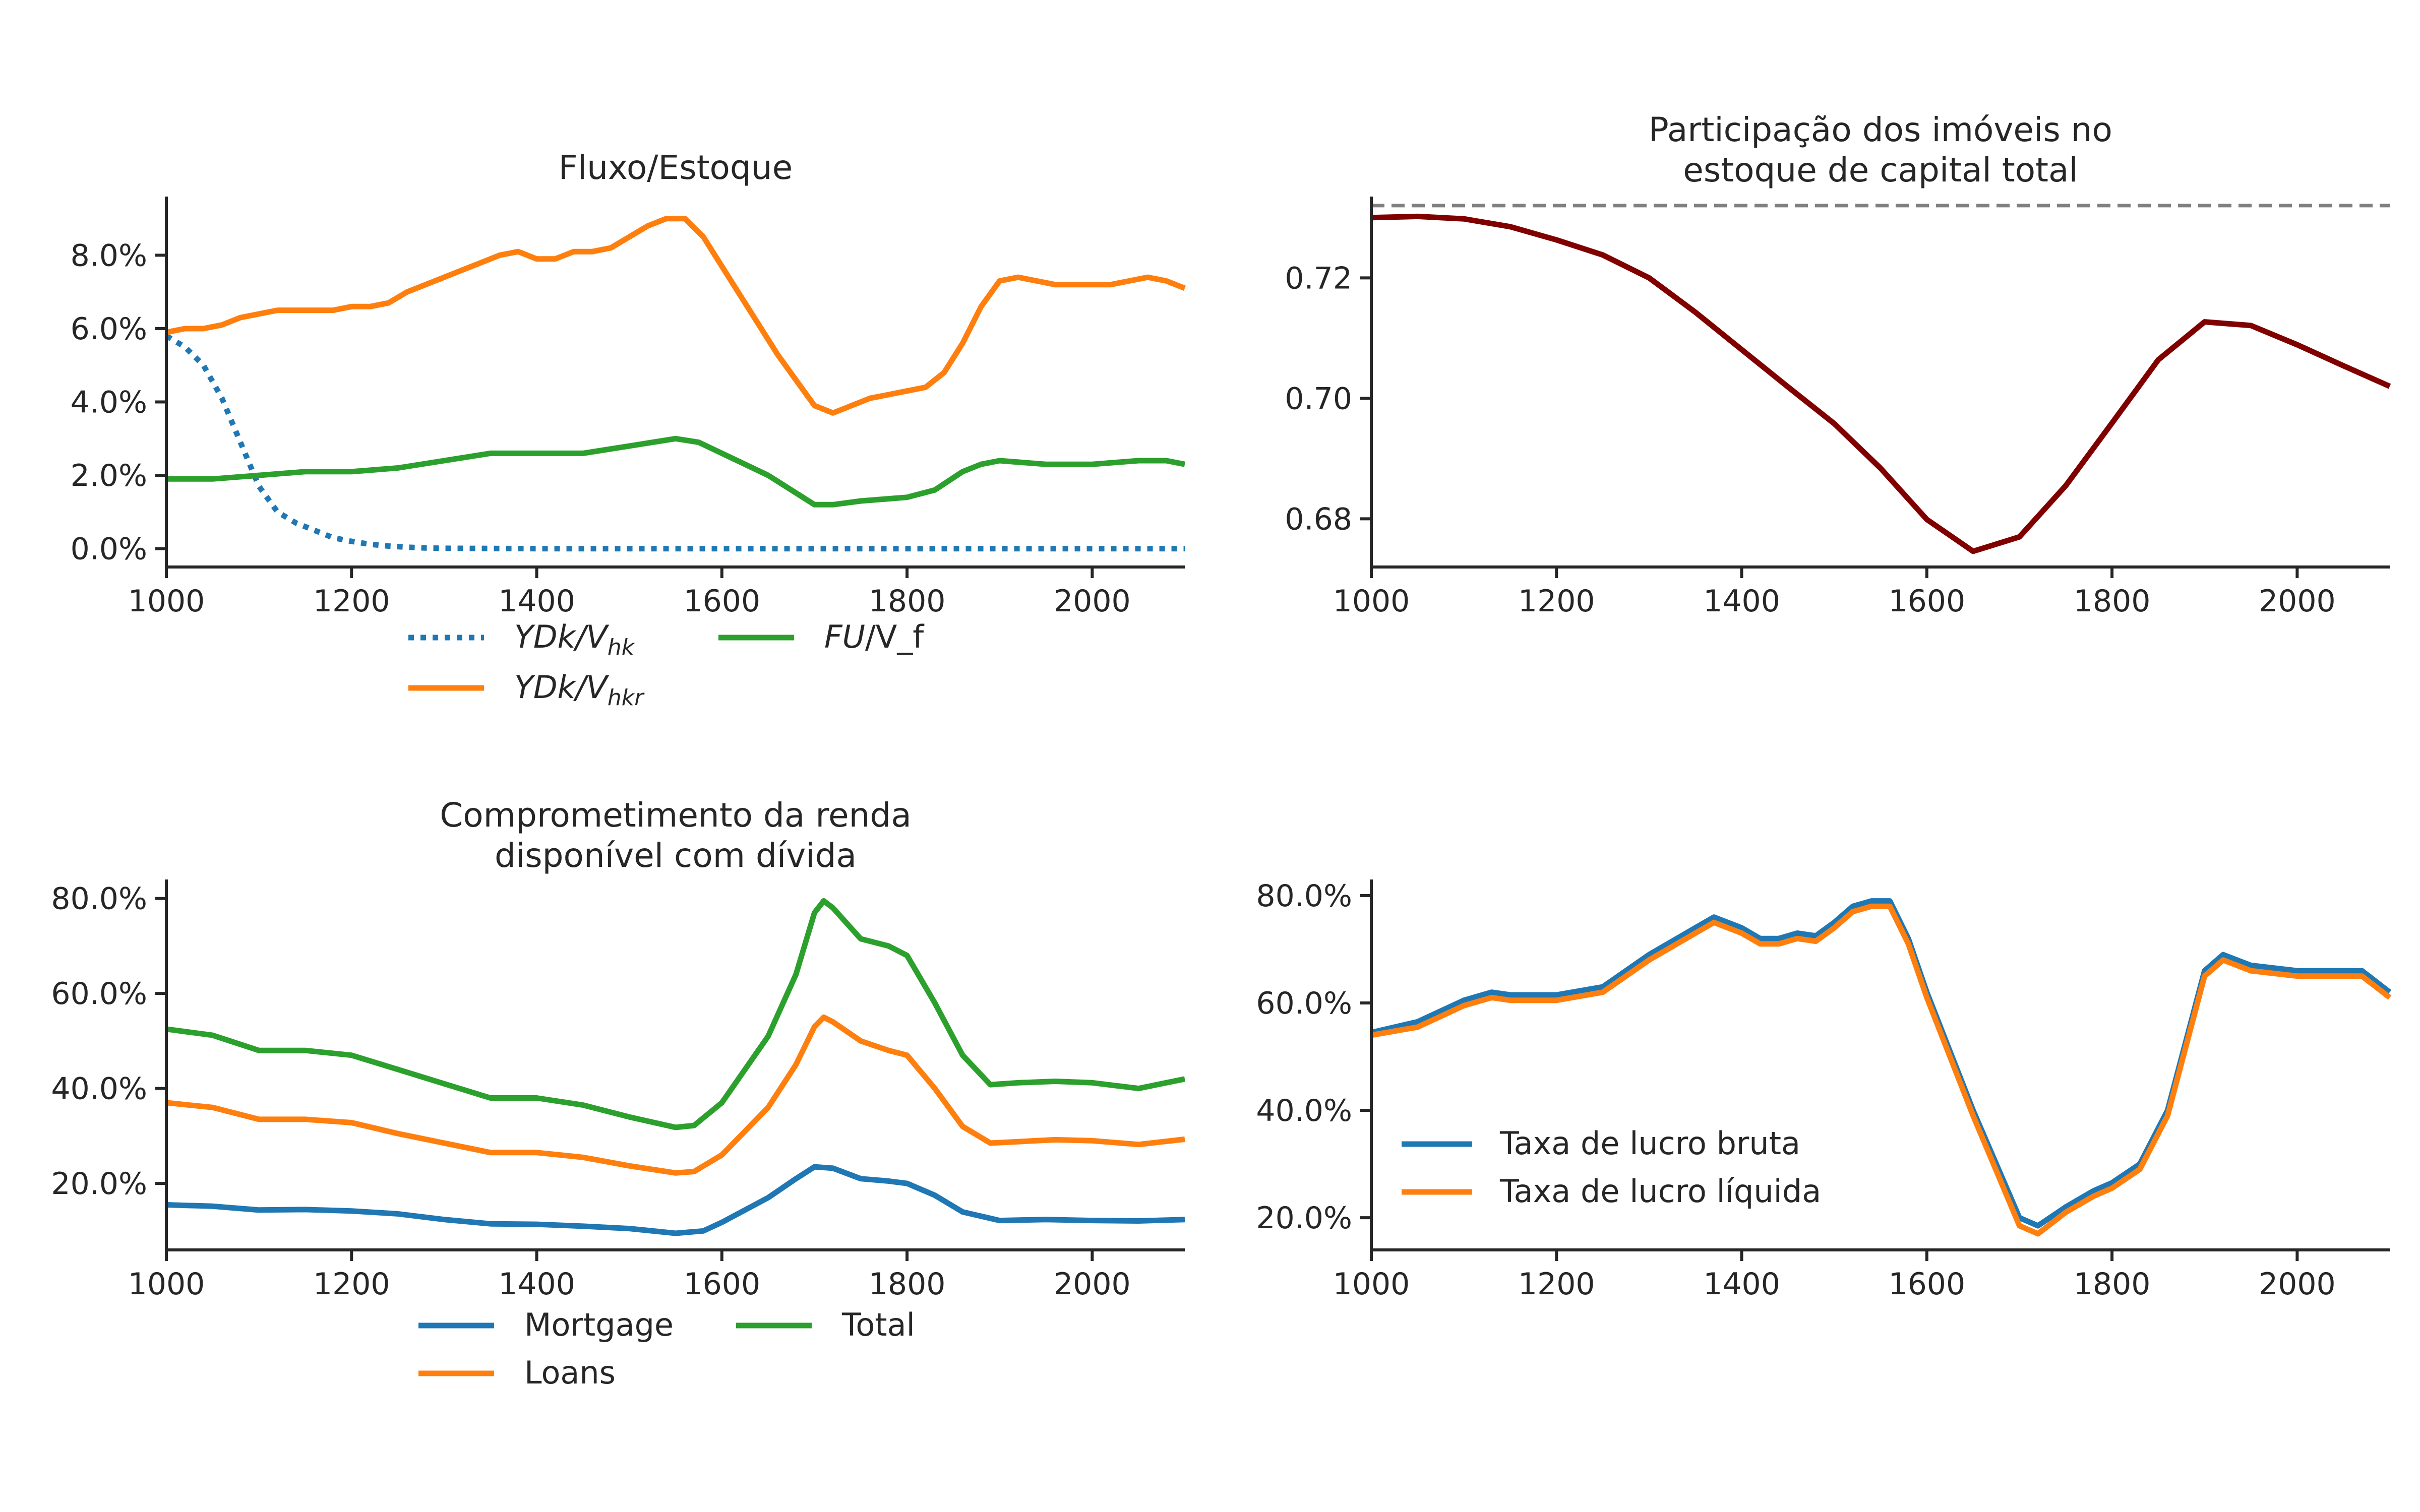 Image resolution: width=2420 pixels, height=1512 pixels. I want to click on series-line-main, so click(1881, 383).